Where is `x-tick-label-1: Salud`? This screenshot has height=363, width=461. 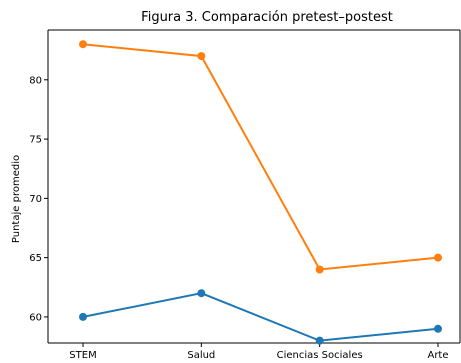 x-tick-label-1: Salud is located at coordinates (201, 355).